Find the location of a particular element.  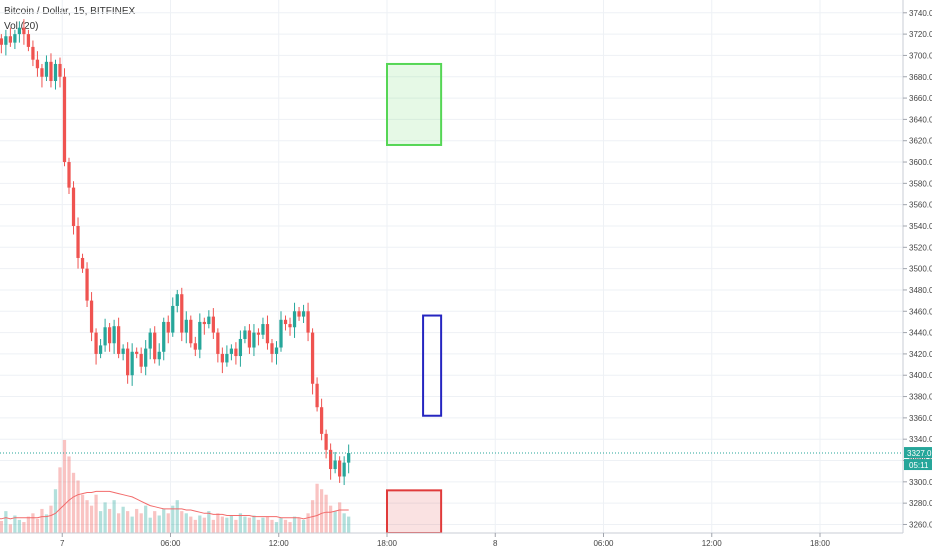

last-price-badge is located at coordinates (918, 453).